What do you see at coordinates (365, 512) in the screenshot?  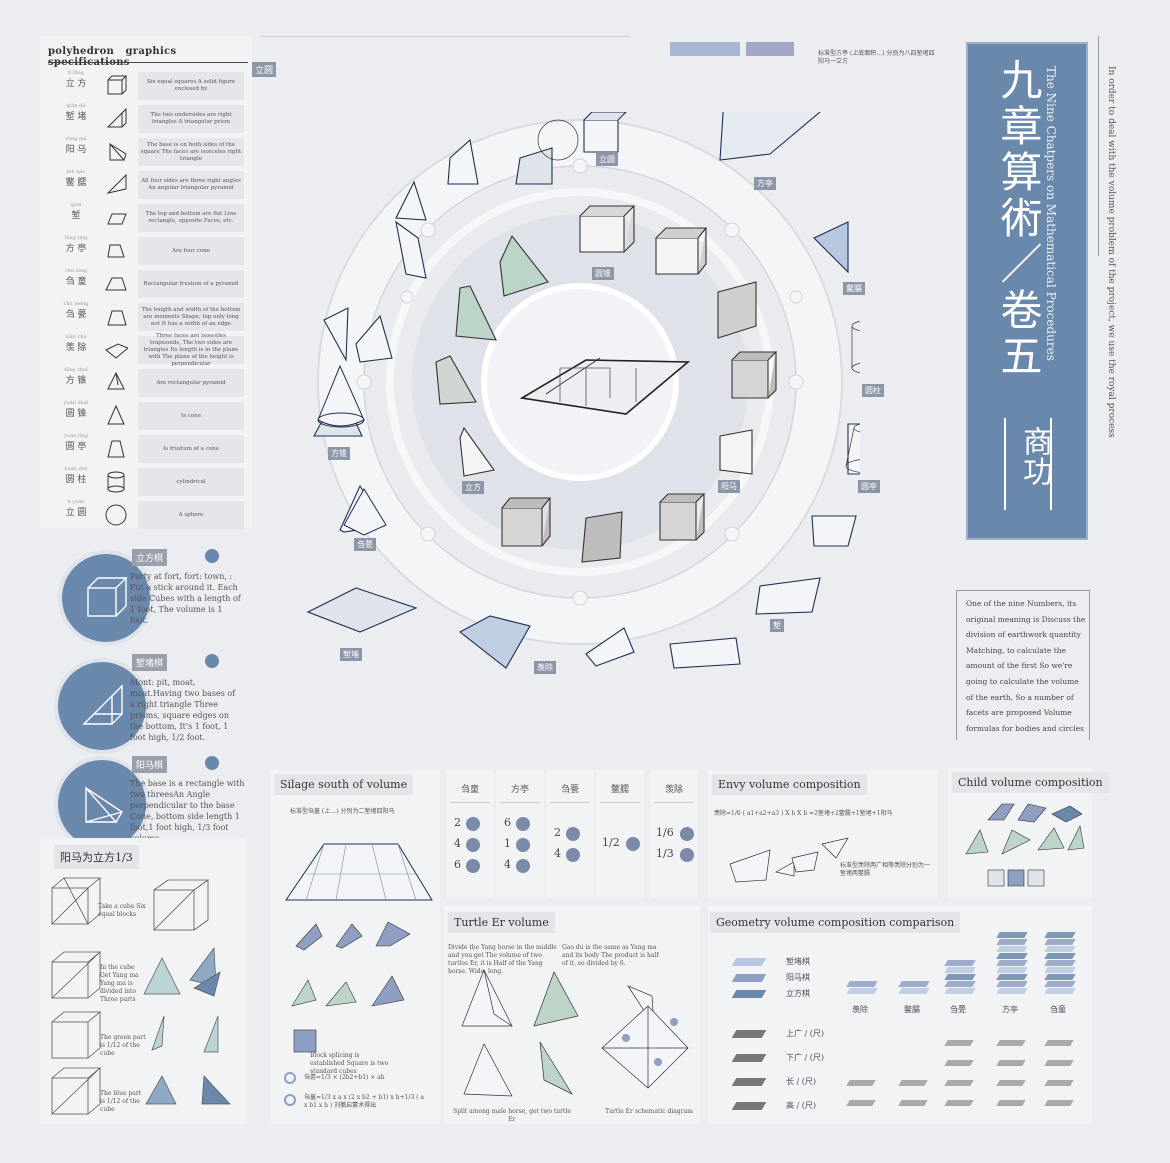 I see `pyramid-figure` at bounding box center [365, 512].